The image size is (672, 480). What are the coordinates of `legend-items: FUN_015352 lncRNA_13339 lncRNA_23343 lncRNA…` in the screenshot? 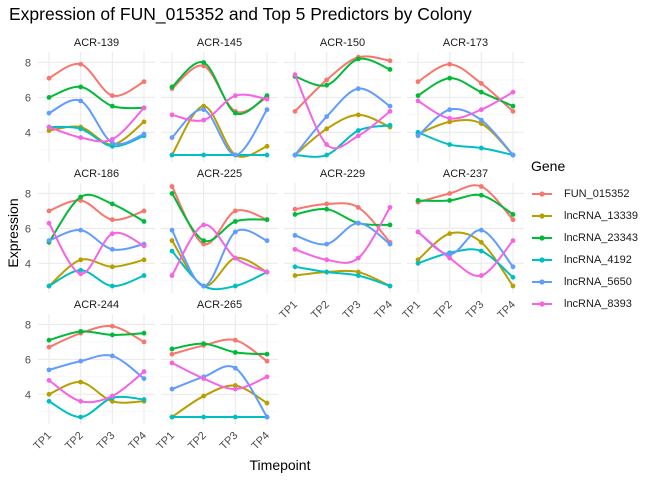 It's located at (584, 249).